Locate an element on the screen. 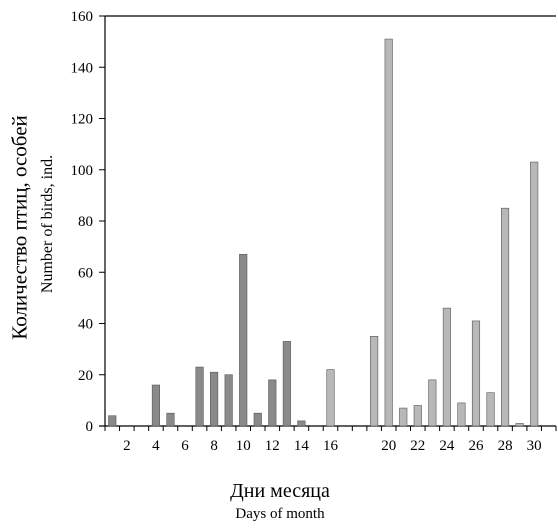 The width and height of the screenshot is (558, 528). y-tick-labels: 0 20 40 60 80 100 120 140 160 is located at coordinates (82, 222).